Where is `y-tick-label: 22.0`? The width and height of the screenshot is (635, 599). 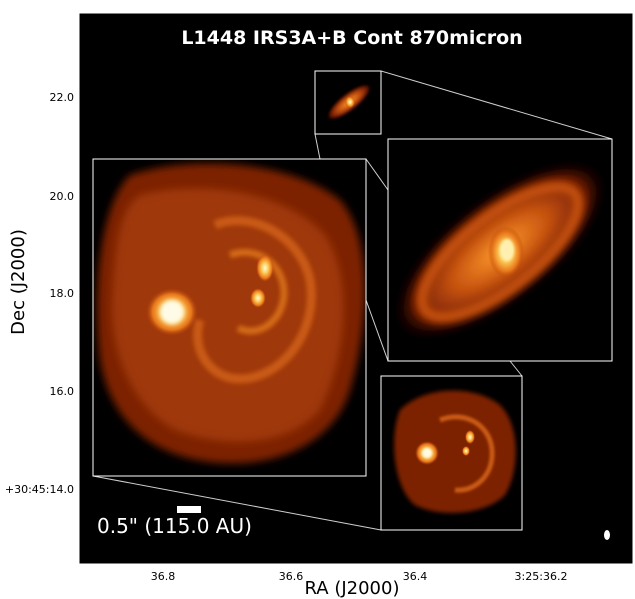
y-tick-label: 22.0 is located at coordinates (62, 97).